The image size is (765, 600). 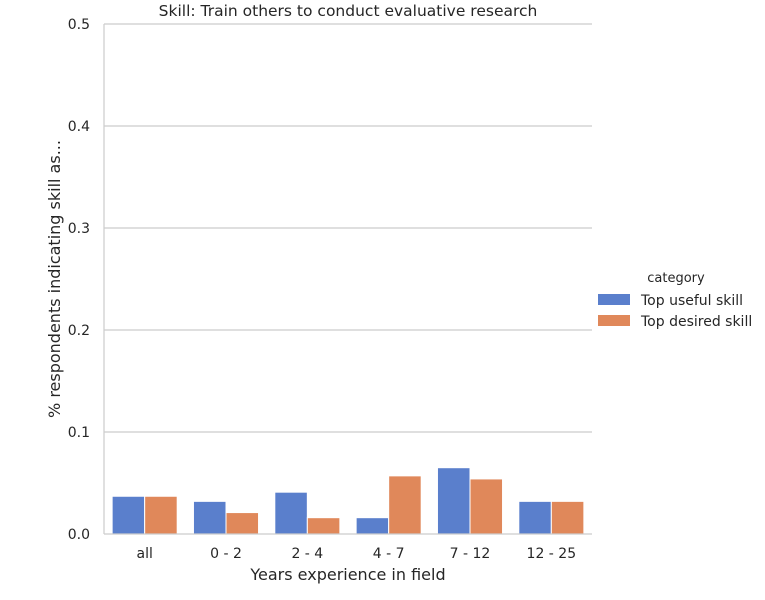 What do you see at coordinates (144, 554) in the screenshot?
I see `x-tick-label: all` at bounding box center [144, 554].